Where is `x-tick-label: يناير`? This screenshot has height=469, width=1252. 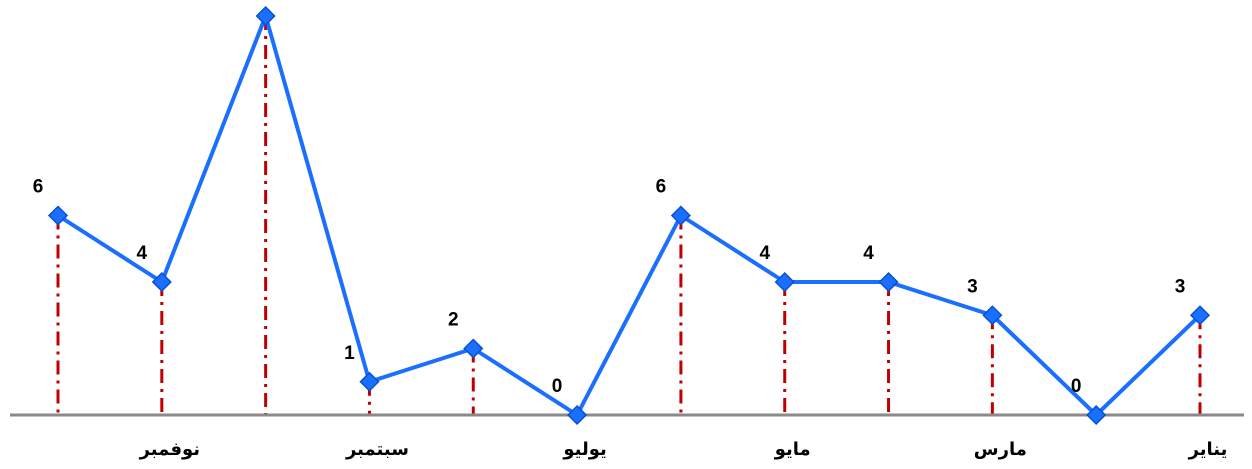 x-tick-label: يناير is located at coordinates (1208, 449).